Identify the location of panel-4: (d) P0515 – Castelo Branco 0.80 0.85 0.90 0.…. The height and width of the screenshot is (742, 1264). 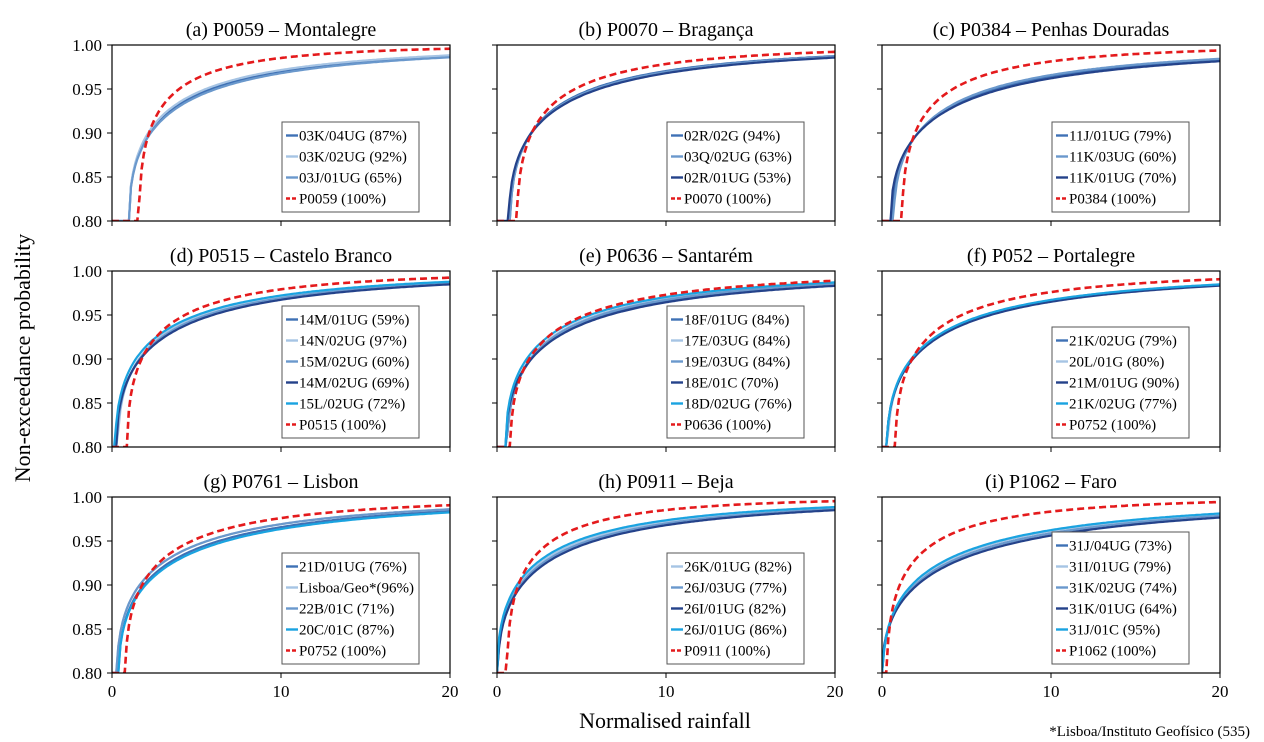
(261, 351).